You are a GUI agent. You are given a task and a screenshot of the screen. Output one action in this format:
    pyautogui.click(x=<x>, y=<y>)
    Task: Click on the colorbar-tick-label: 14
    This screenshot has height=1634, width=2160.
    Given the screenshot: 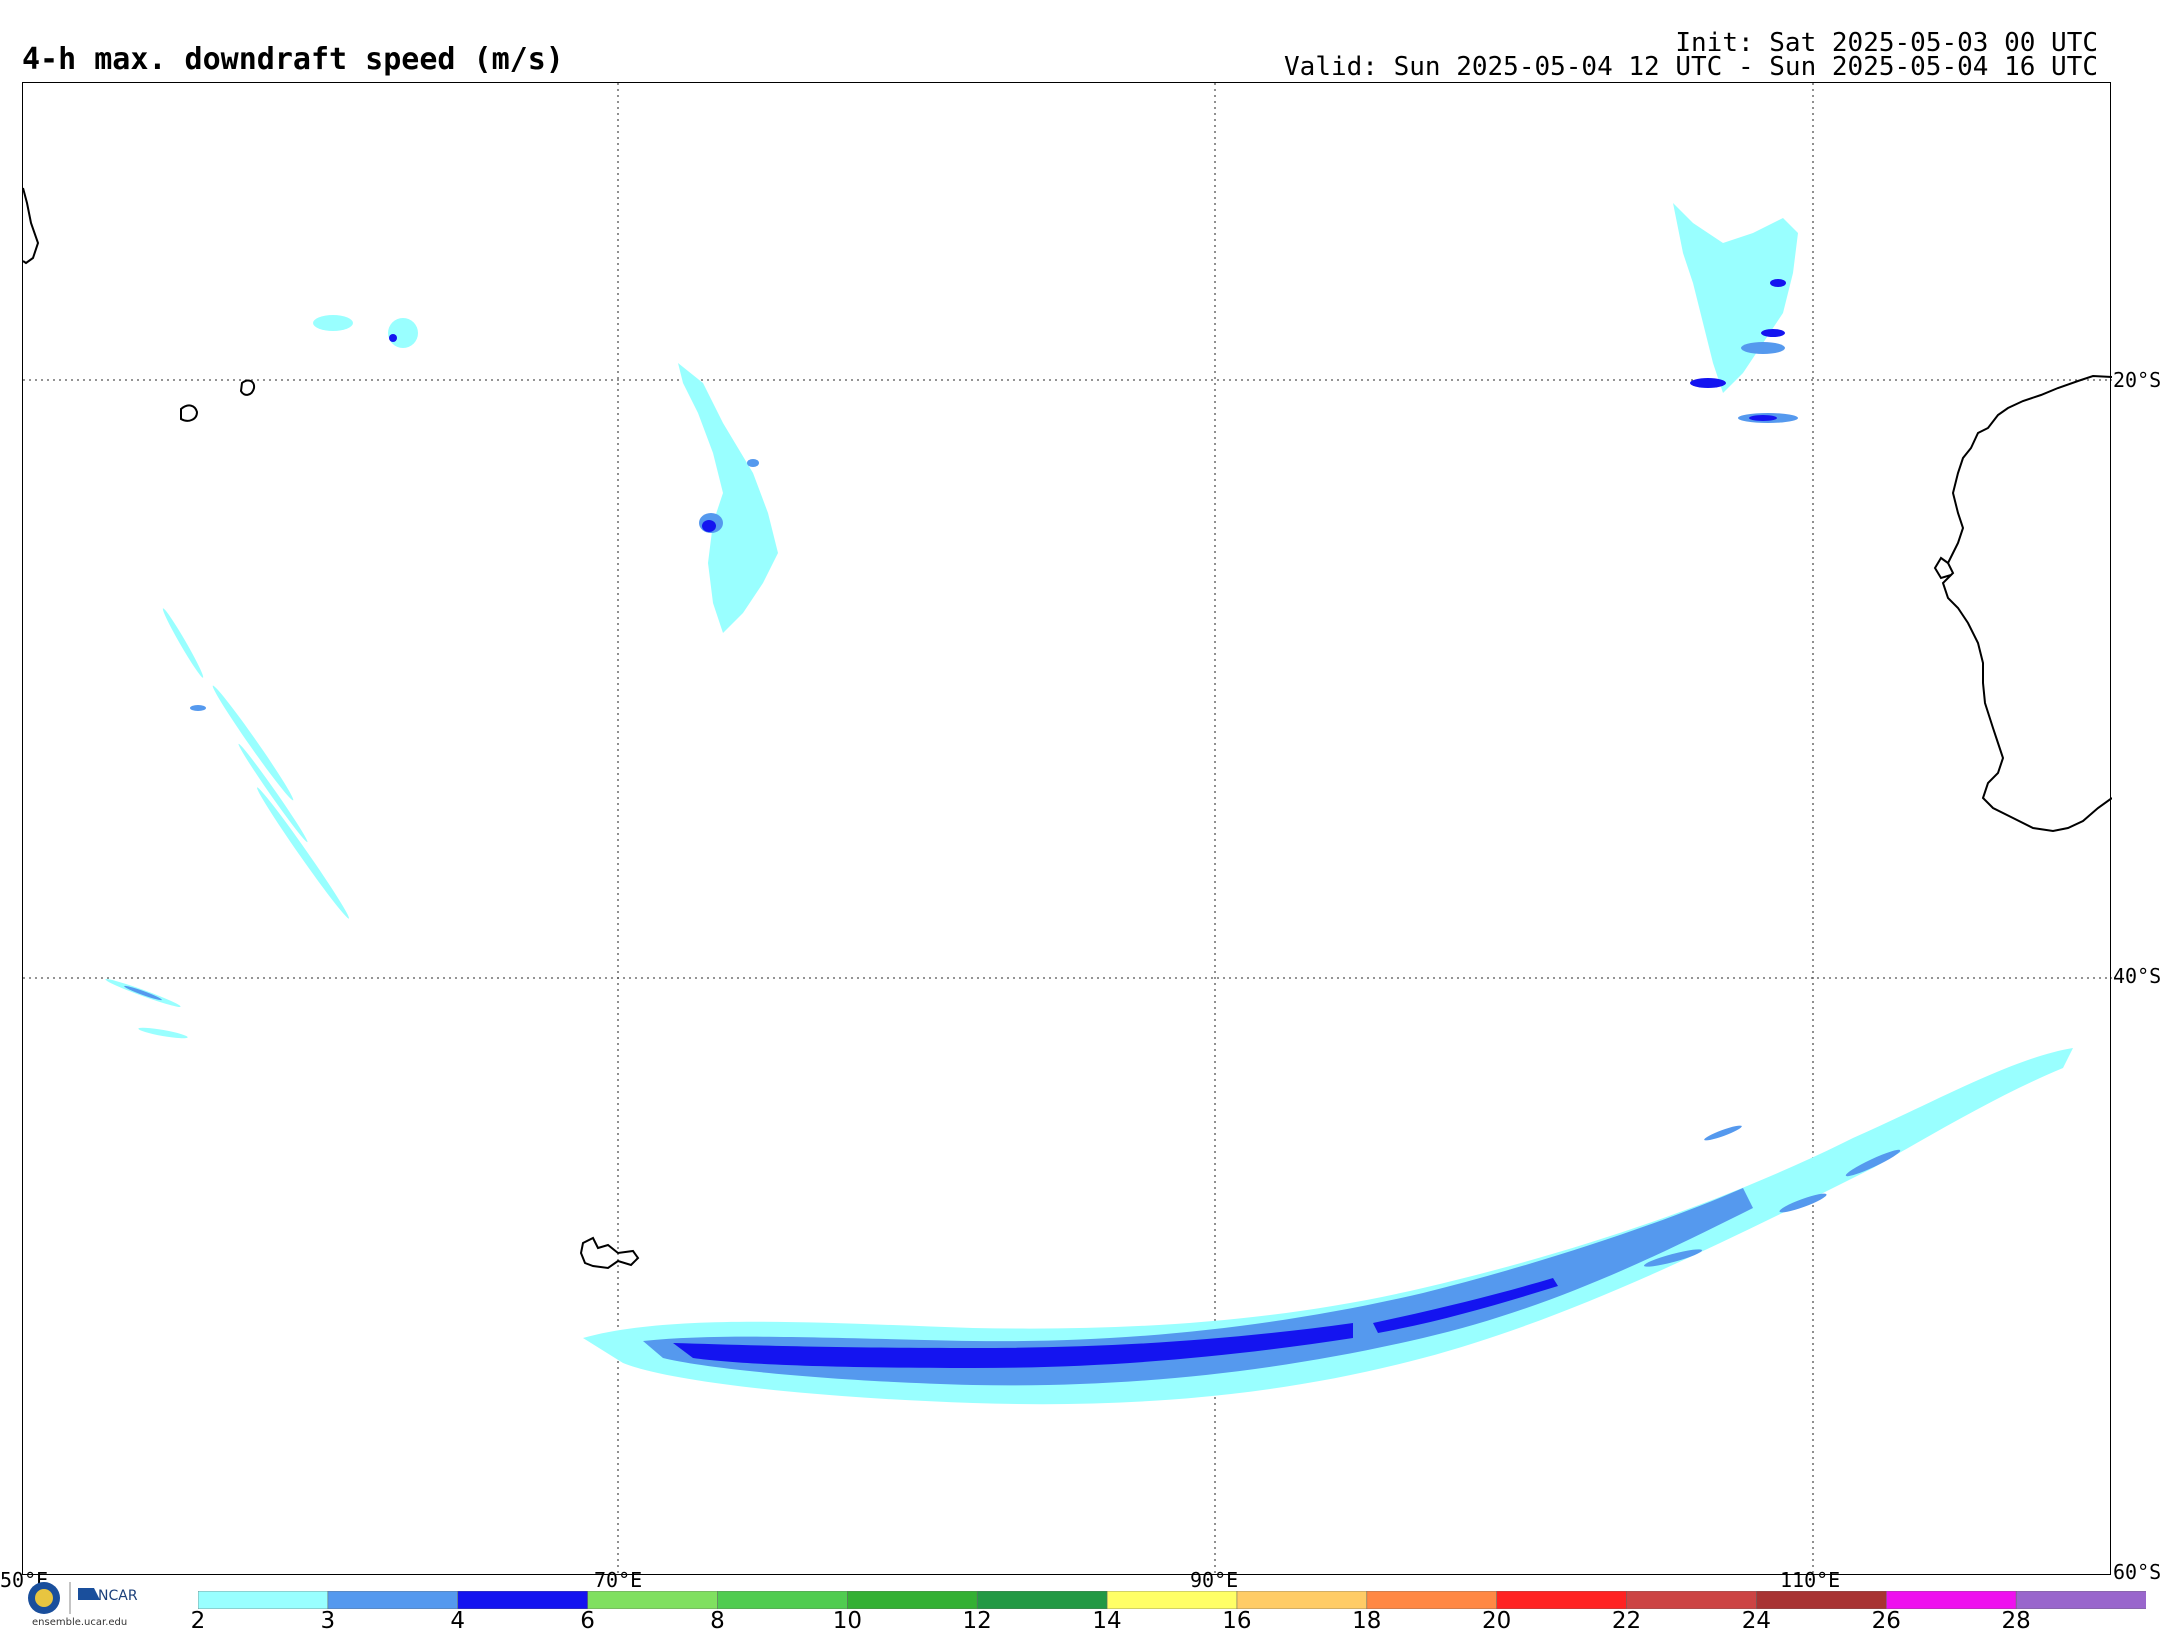 What is the action you would take?
    pyautogui.click(x=1107, y=1621)
    